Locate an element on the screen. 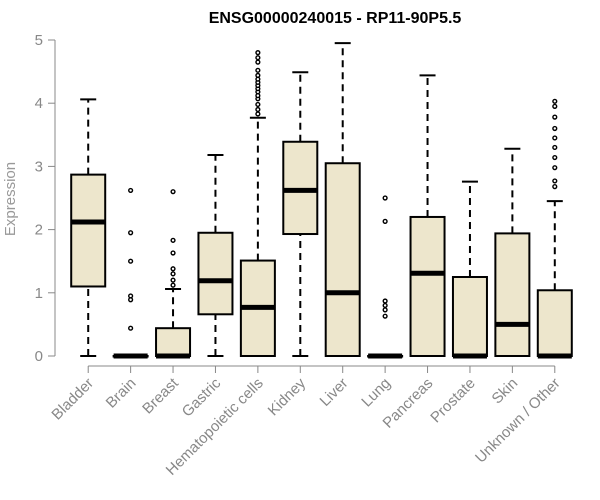 This screenshot has width=600, height=500. x-tick-label: Liver is located at coordinates (334, 392).